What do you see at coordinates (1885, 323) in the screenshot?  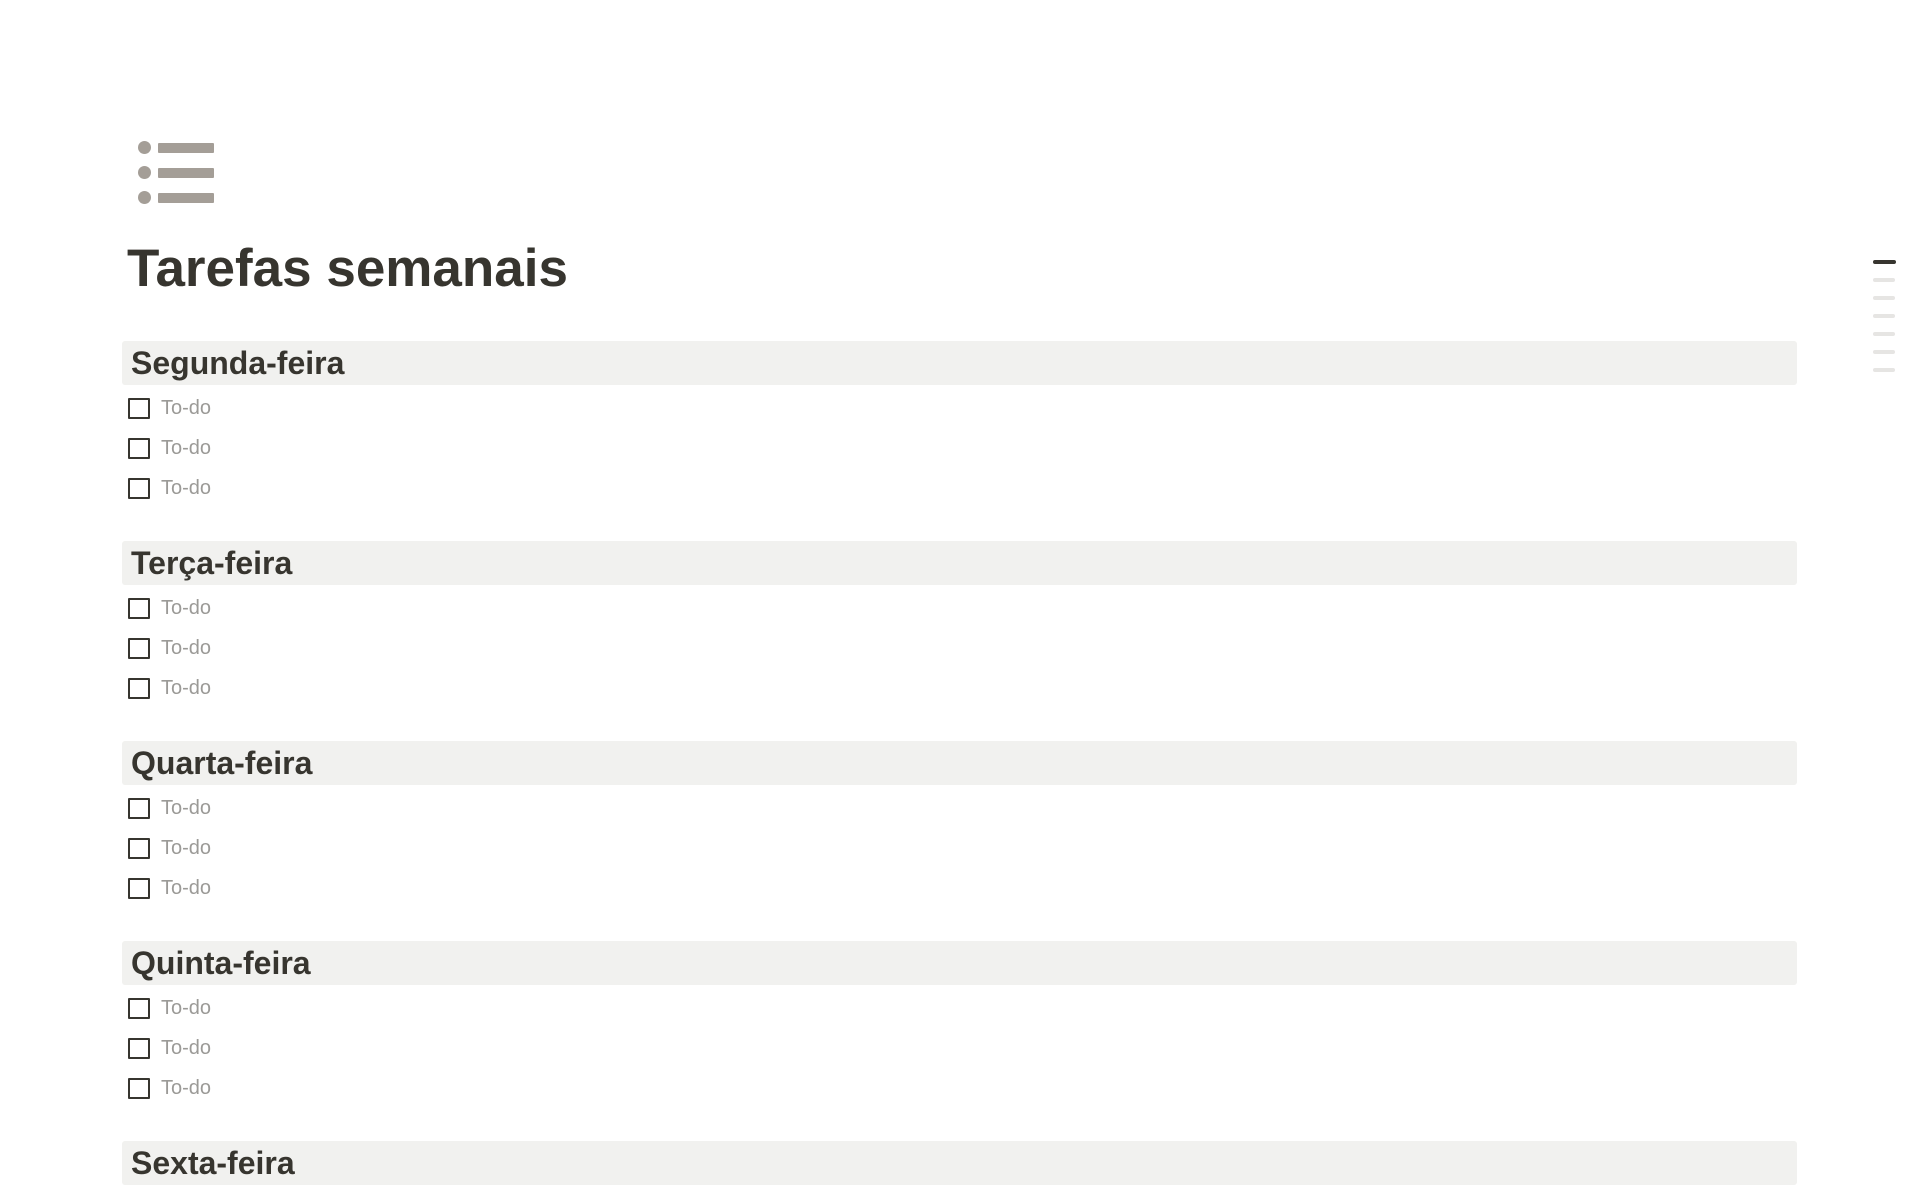 I see `table-of-contents` at bounding box center [1885, 323].